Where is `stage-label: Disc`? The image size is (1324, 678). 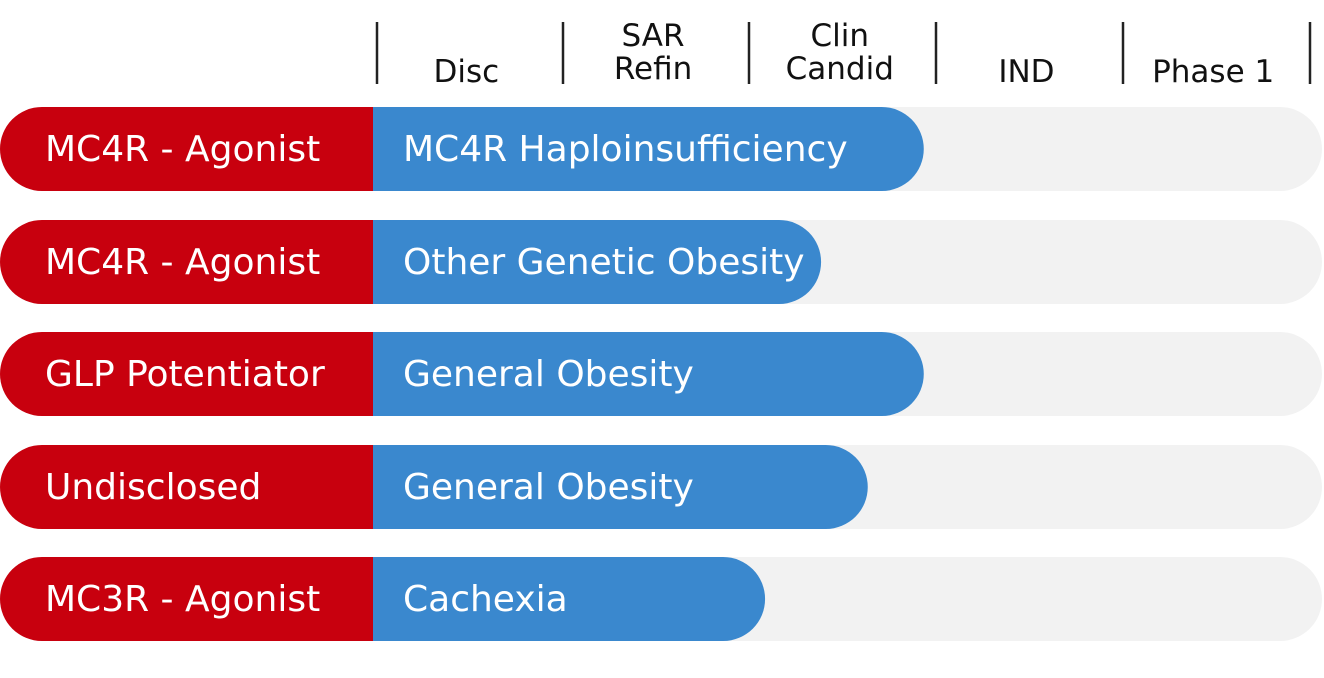 stage-label: Disc is located at coordinates (467, 72).